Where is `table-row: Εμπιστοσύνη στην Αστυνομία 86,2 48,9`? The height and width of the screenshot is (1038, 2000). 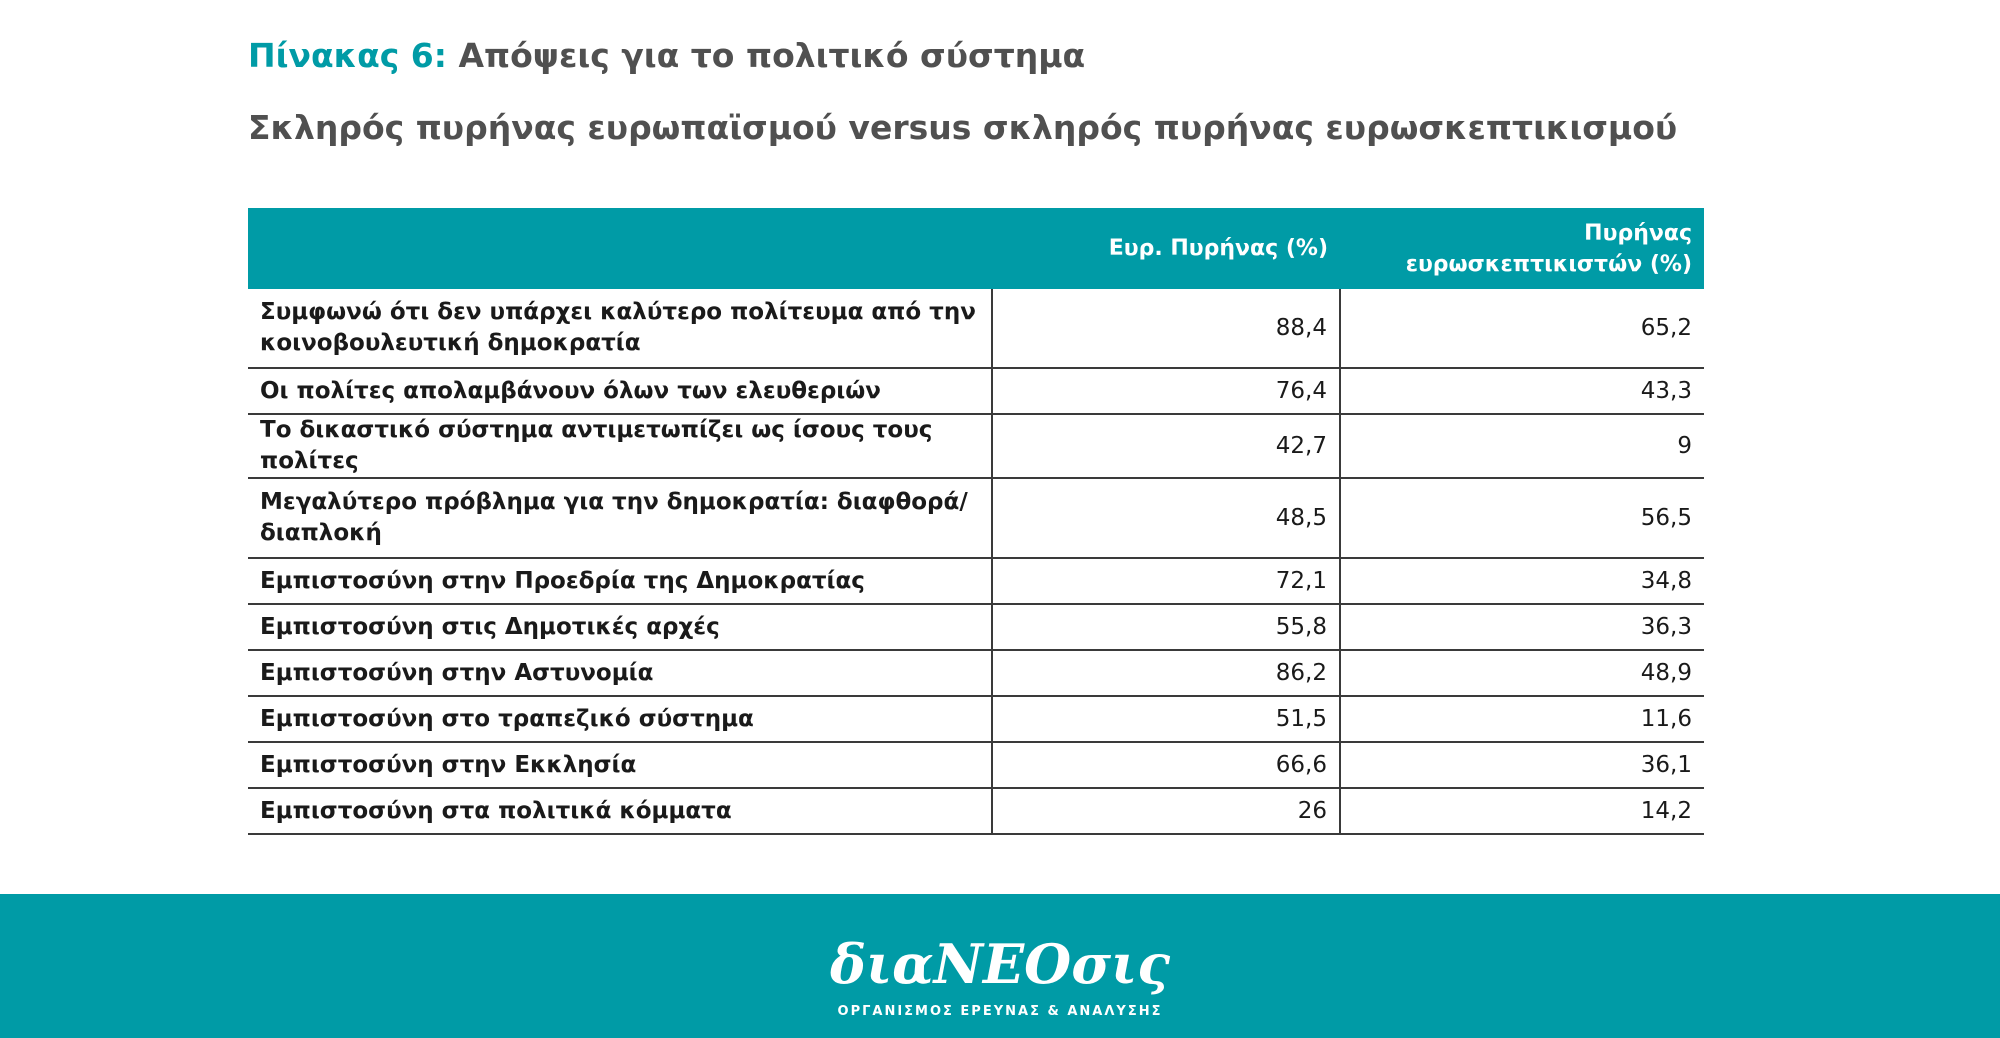
table-row: Εμπιστοσύνη στην Αστυνομία 86,2 48,9 is located at coordinates (976, 673).